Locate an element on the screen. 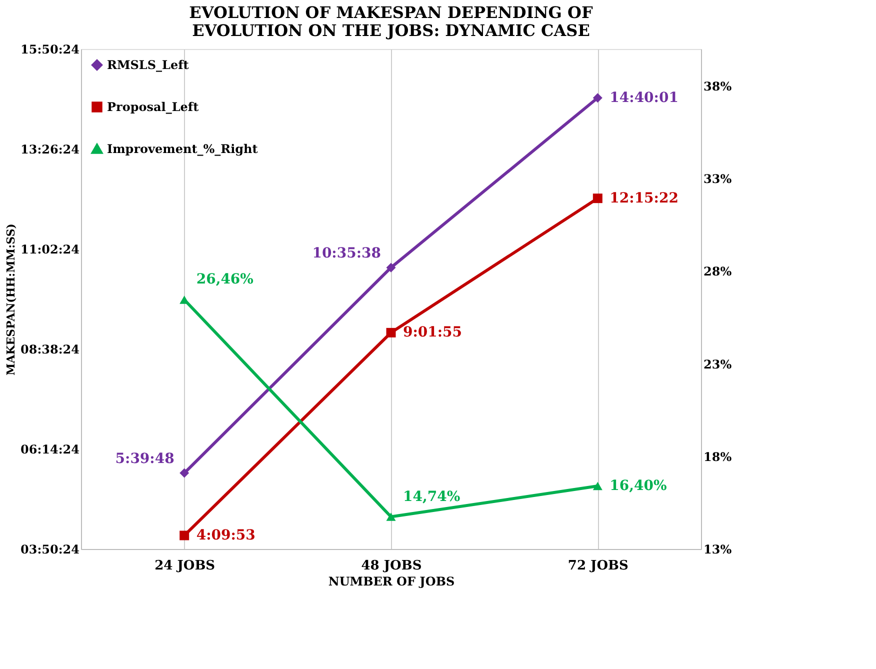 The image size is (876, 669). y-tick-label: 08:38:24 is located at coordinates (50, 349).